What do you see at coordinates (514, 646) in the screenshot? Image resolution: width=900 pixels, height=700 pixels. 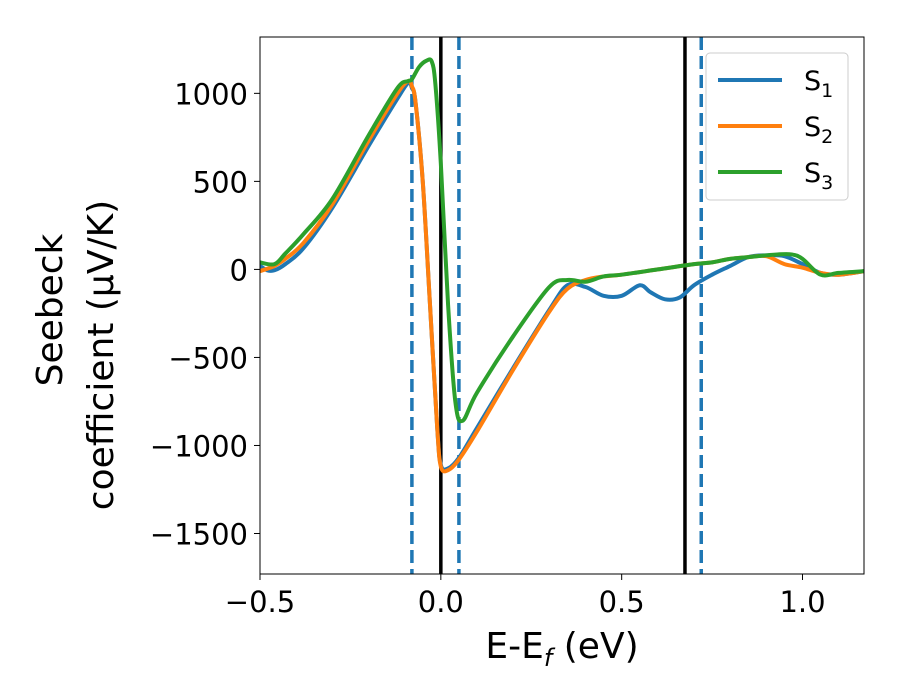 I see `x-axis-label-main: E-E` at bounding box center [514, 646].